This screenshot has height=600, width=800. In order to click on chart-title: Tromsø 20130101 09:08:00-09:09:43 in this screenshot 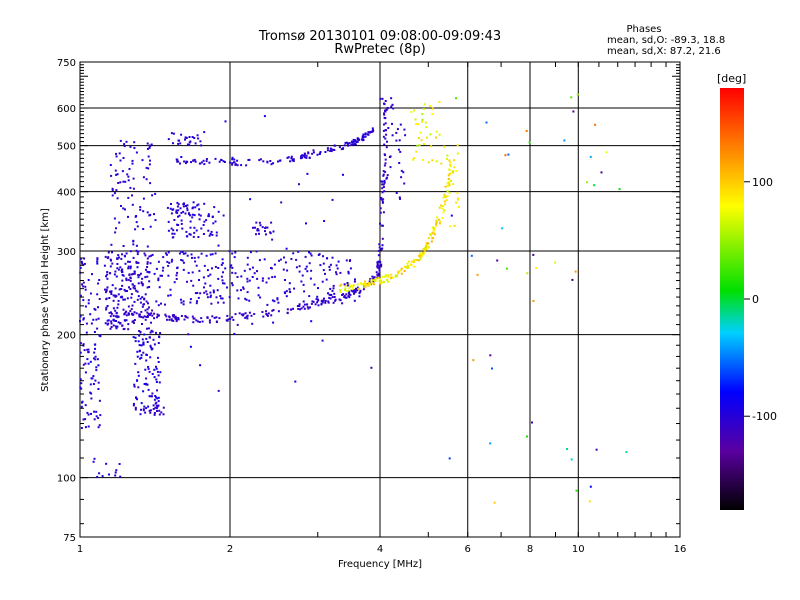, I will do `click(379, 36)`.